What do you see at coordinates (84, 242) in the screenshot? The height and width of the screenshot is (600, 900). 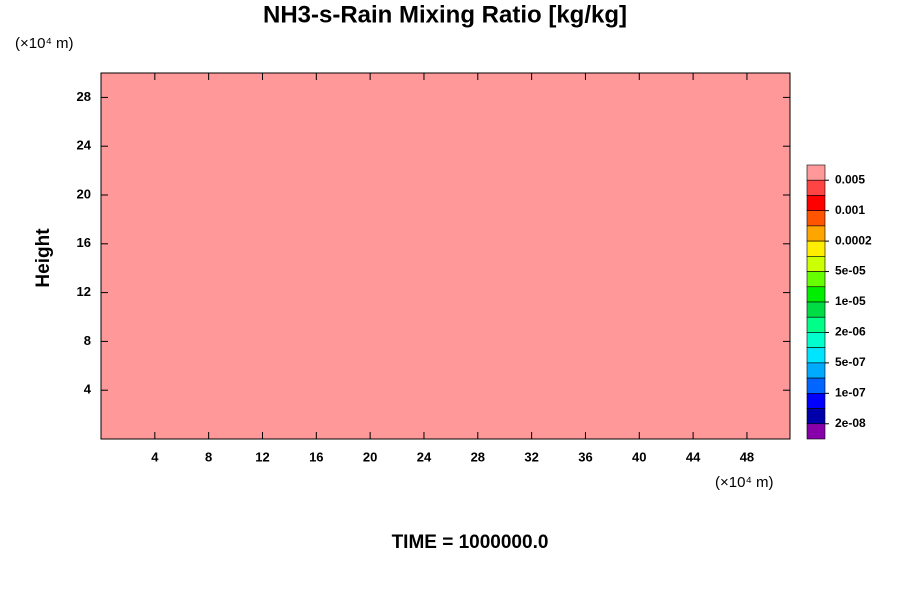 I see `y-tick-label: 16` at bounding box center [84, 242].